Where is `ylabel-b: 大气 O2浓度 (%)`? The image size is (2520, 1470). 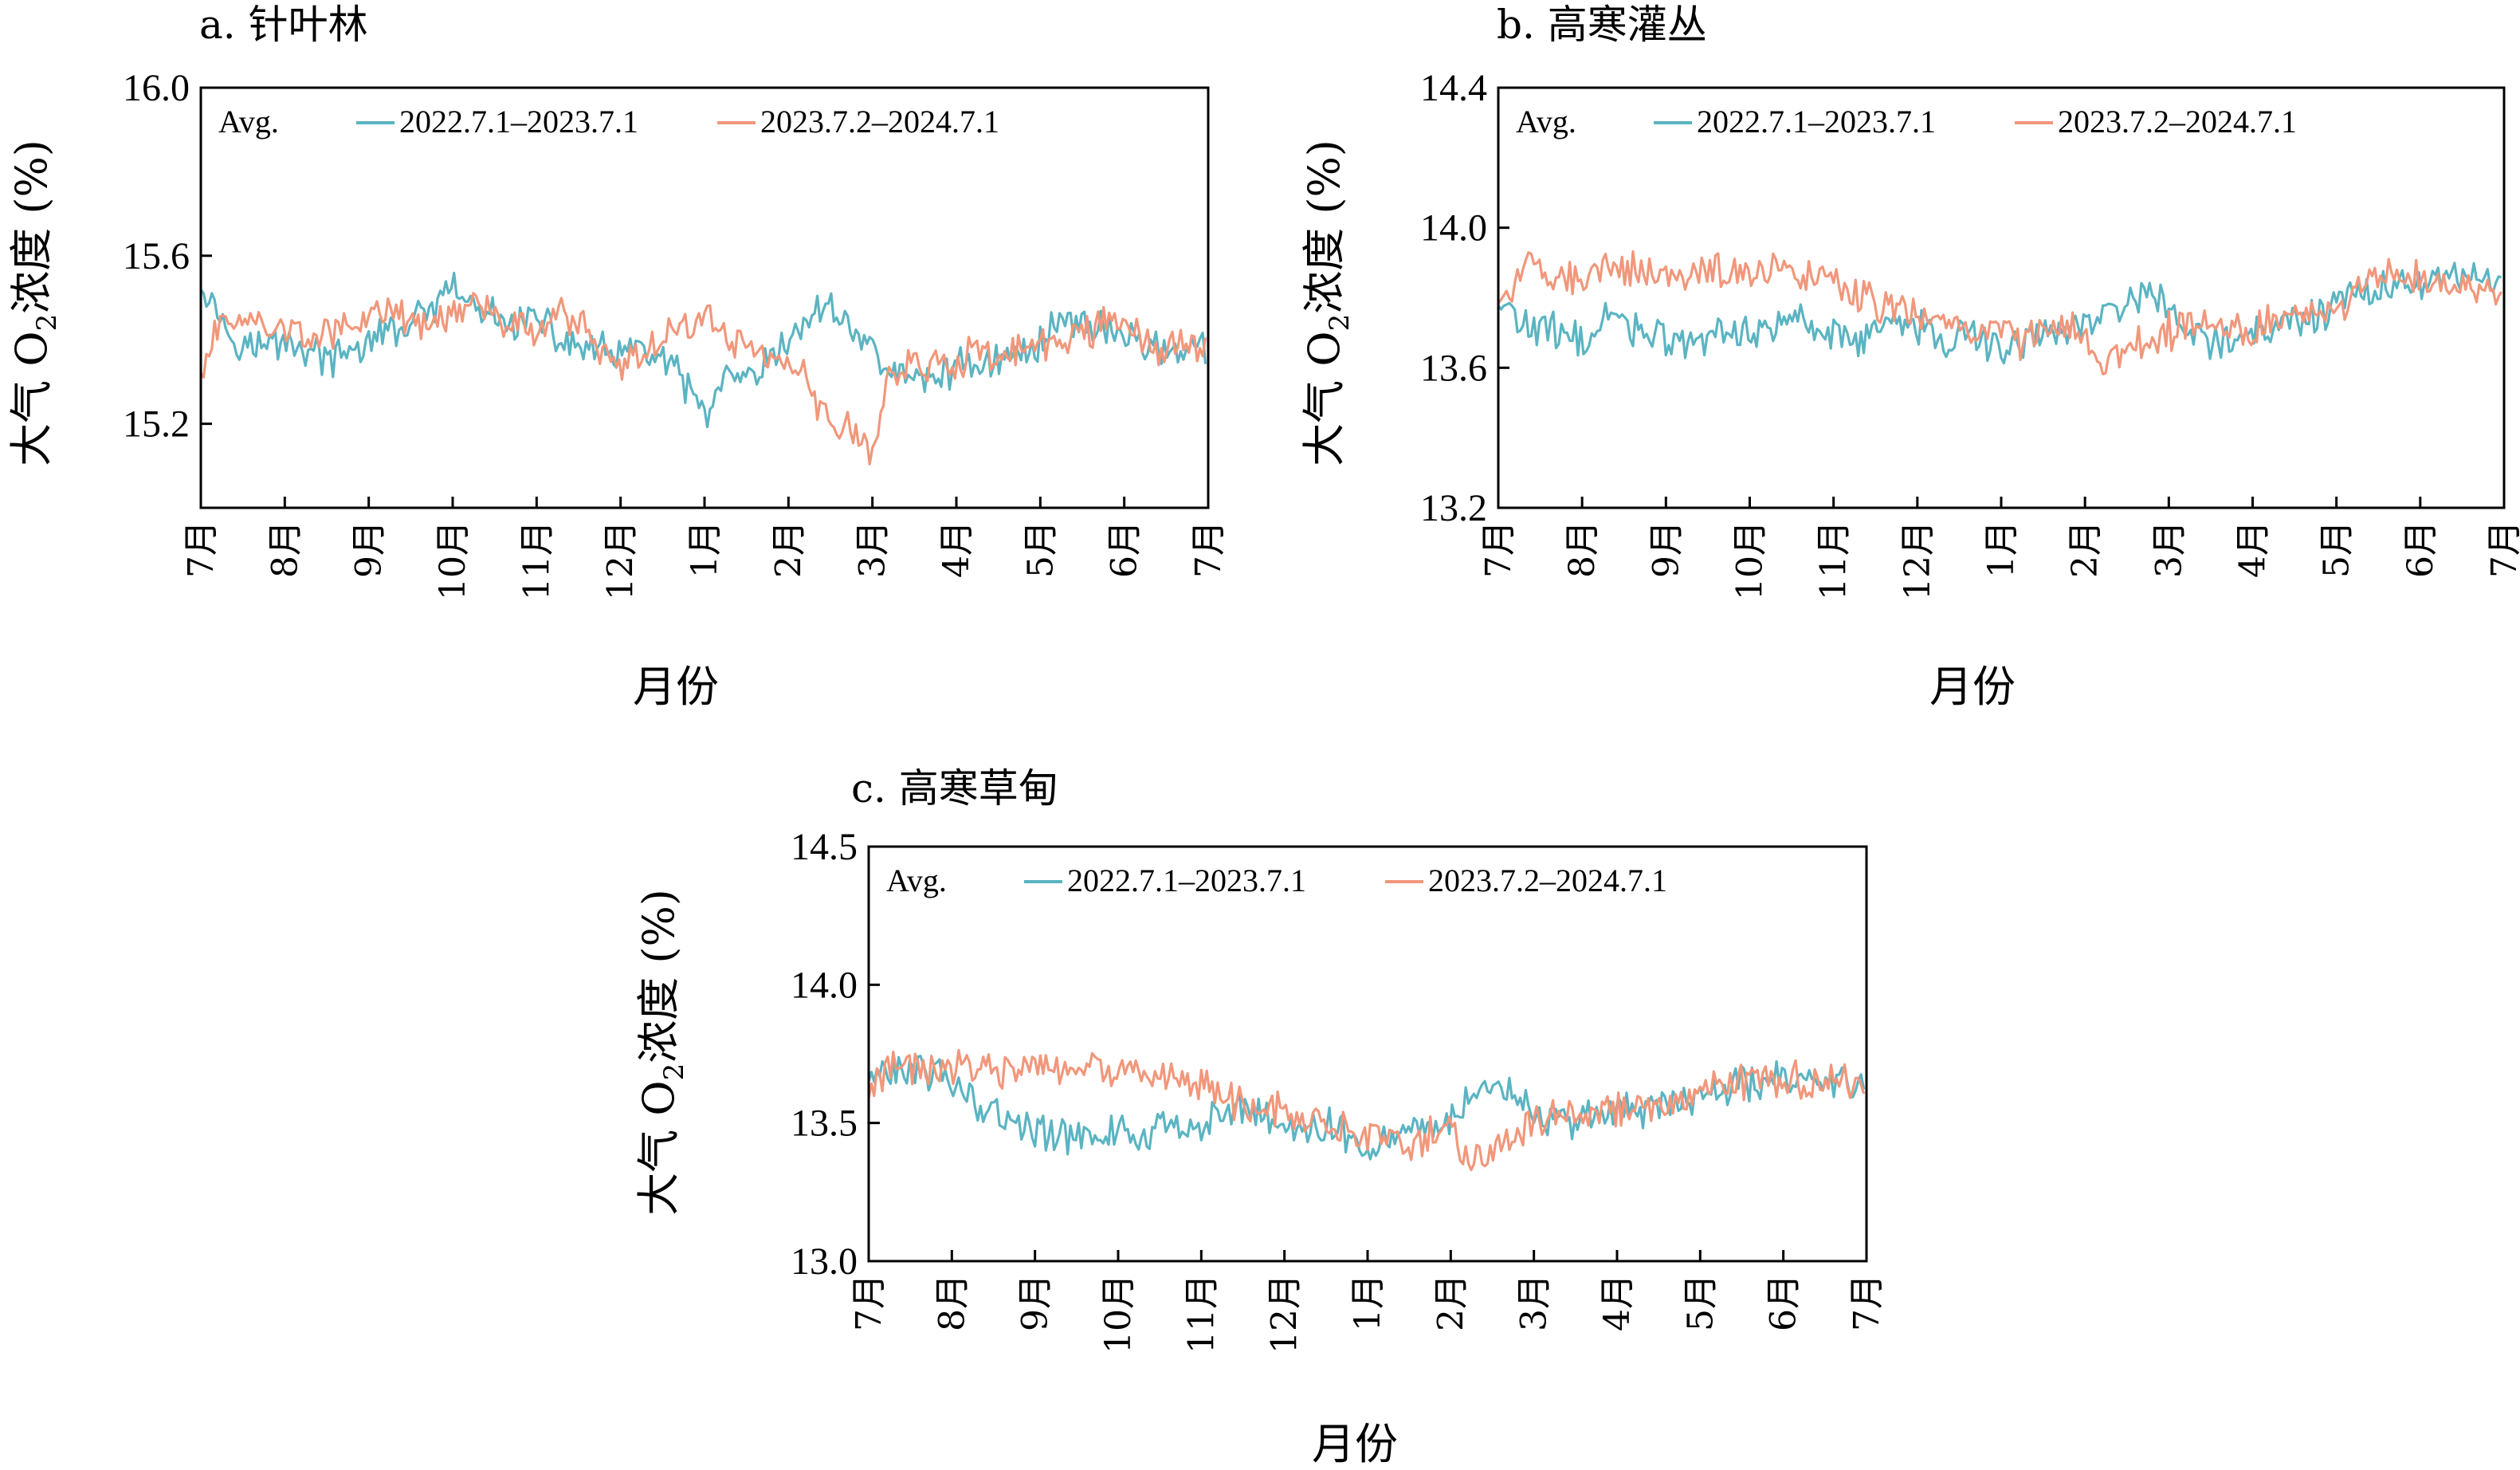 ylabel-b: 大气 O2浓度 (%) is located at coordinates (1327, 303).